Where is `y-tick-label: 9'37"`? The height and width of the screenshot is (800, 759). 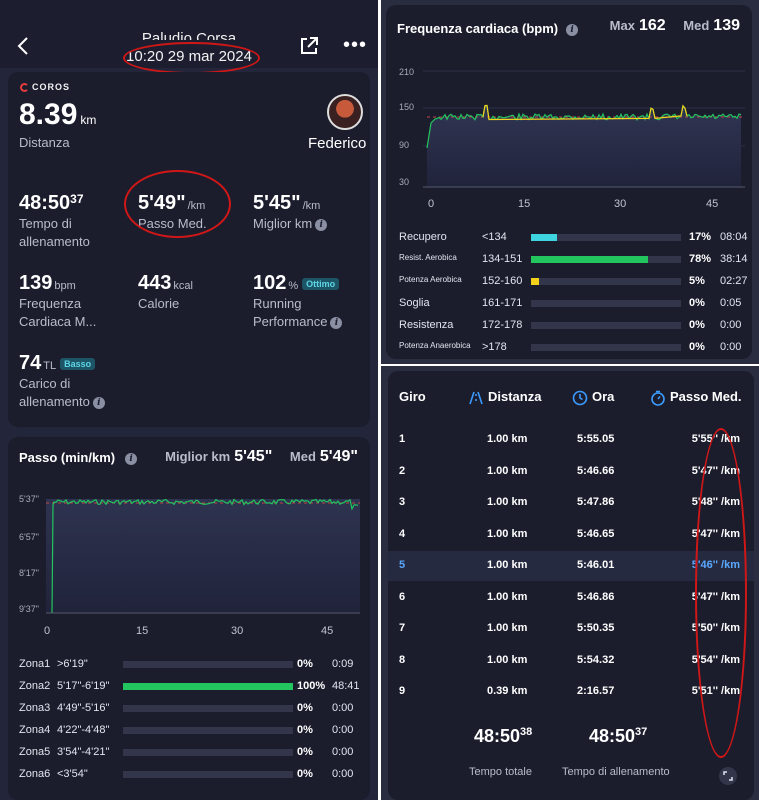
y-tick-label: 9'37" is located at coordinates (29, 609).